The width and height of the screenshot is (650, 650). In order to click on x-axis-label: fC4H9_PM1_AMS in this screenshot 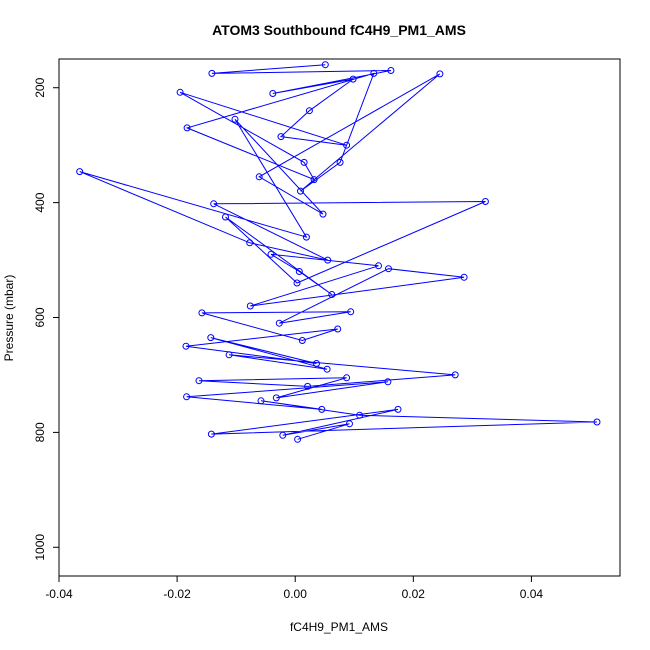, I will do `click(339, 627)`.